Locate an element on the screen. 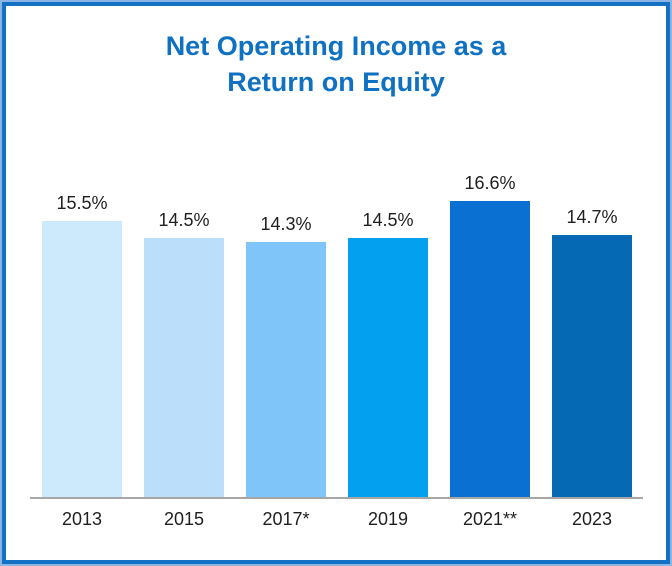  bar-column-2017*: 14.3% is located at coordinates (286, 356).